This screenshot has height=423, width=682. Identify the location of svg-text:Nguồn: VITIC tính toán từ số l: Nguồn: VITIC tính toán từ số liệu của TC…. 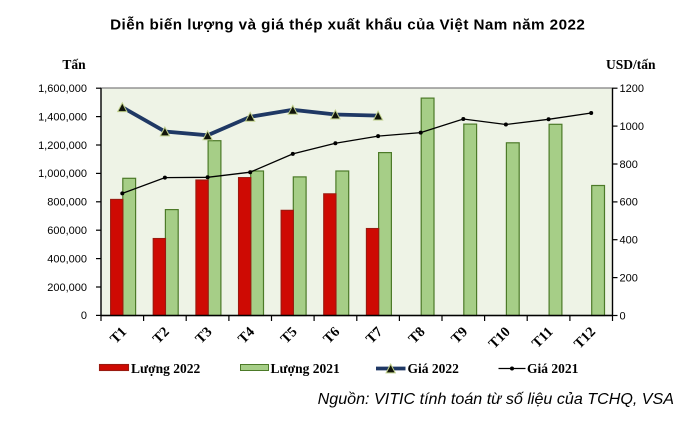
(496, 399).